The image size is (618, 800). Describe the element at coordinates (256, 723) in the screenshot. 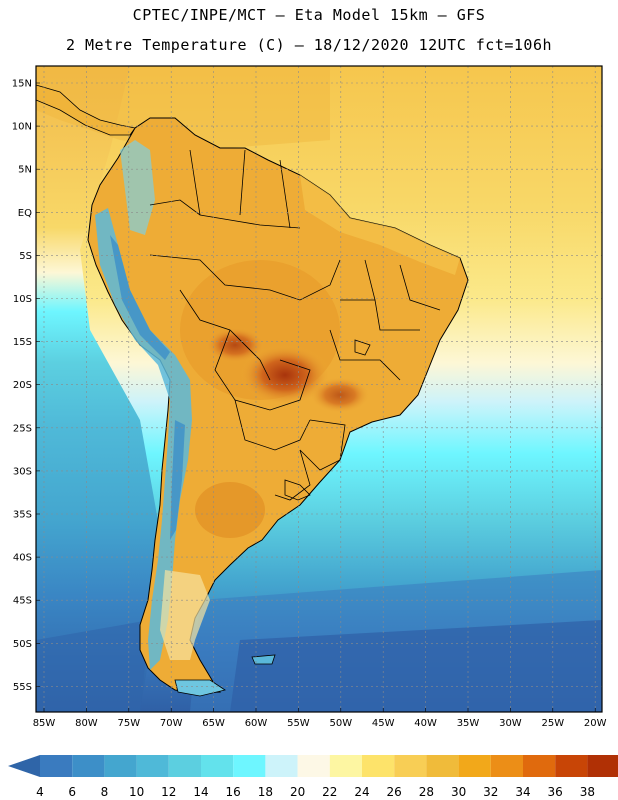

I see `longitude-label: 60W` at that location.